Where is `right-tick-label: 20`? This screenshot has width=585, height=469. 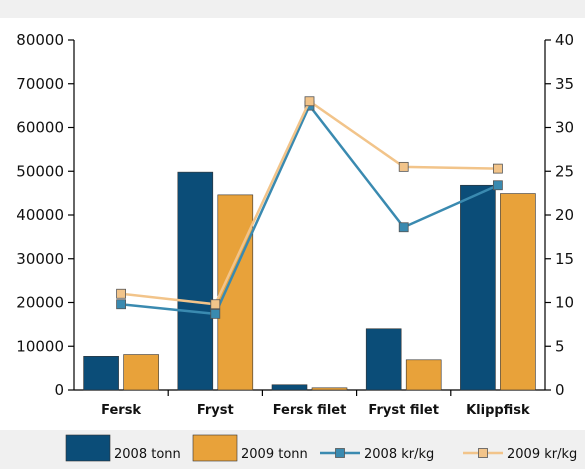
right-tick-label: 20 is located at coordinates (564, 215).